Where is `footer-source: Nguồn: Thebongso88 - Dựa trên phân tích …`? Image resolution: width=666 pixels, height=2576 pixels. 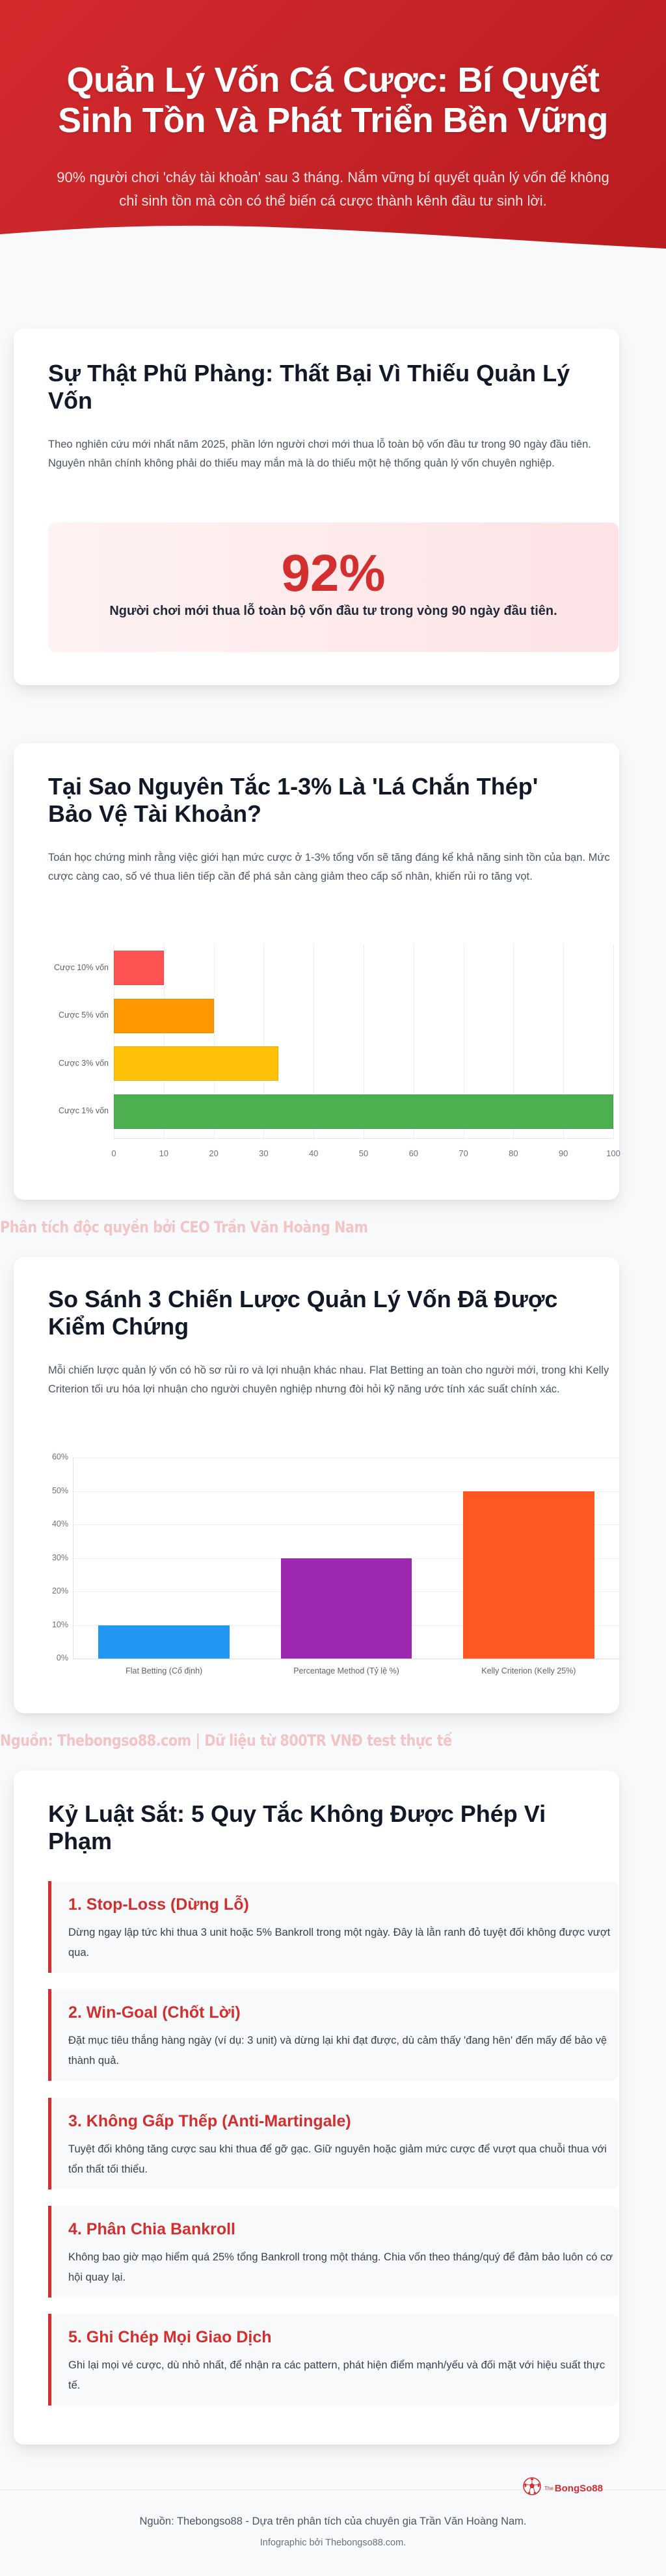
footer-source: Nguồn: Thebongso88 - Dựa trên phân tích … is located at coordinates (333, 2521).